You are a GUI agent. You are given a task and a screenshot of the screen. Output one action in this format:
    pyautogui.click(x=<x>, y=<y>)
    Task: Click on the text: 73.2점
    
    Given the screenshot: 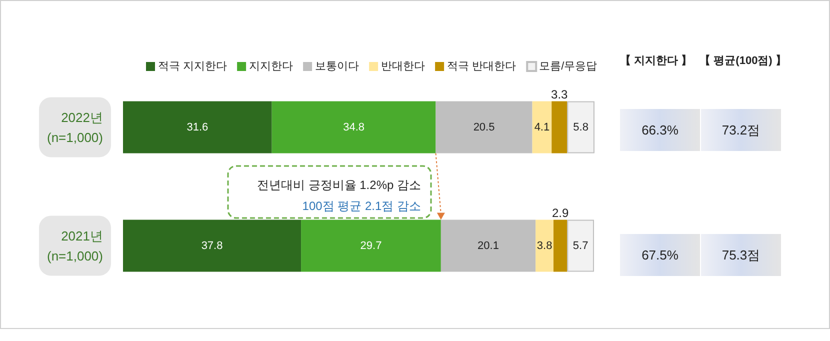 What is the action you would take?
    pyautogui.click(x=741, y=130)
    